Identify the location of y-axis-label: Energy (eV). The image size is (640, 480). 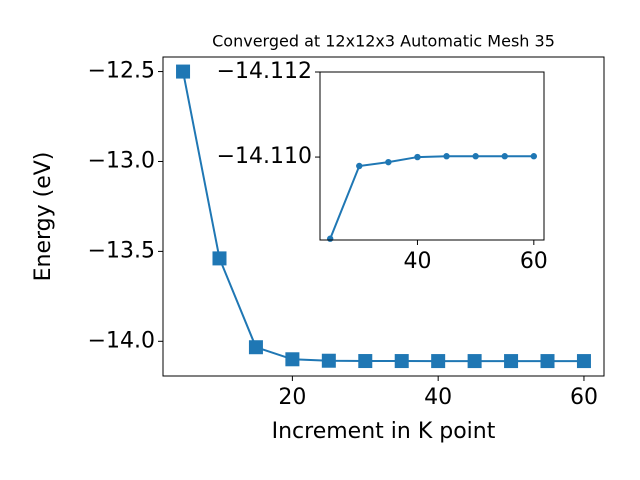
(43, 217).